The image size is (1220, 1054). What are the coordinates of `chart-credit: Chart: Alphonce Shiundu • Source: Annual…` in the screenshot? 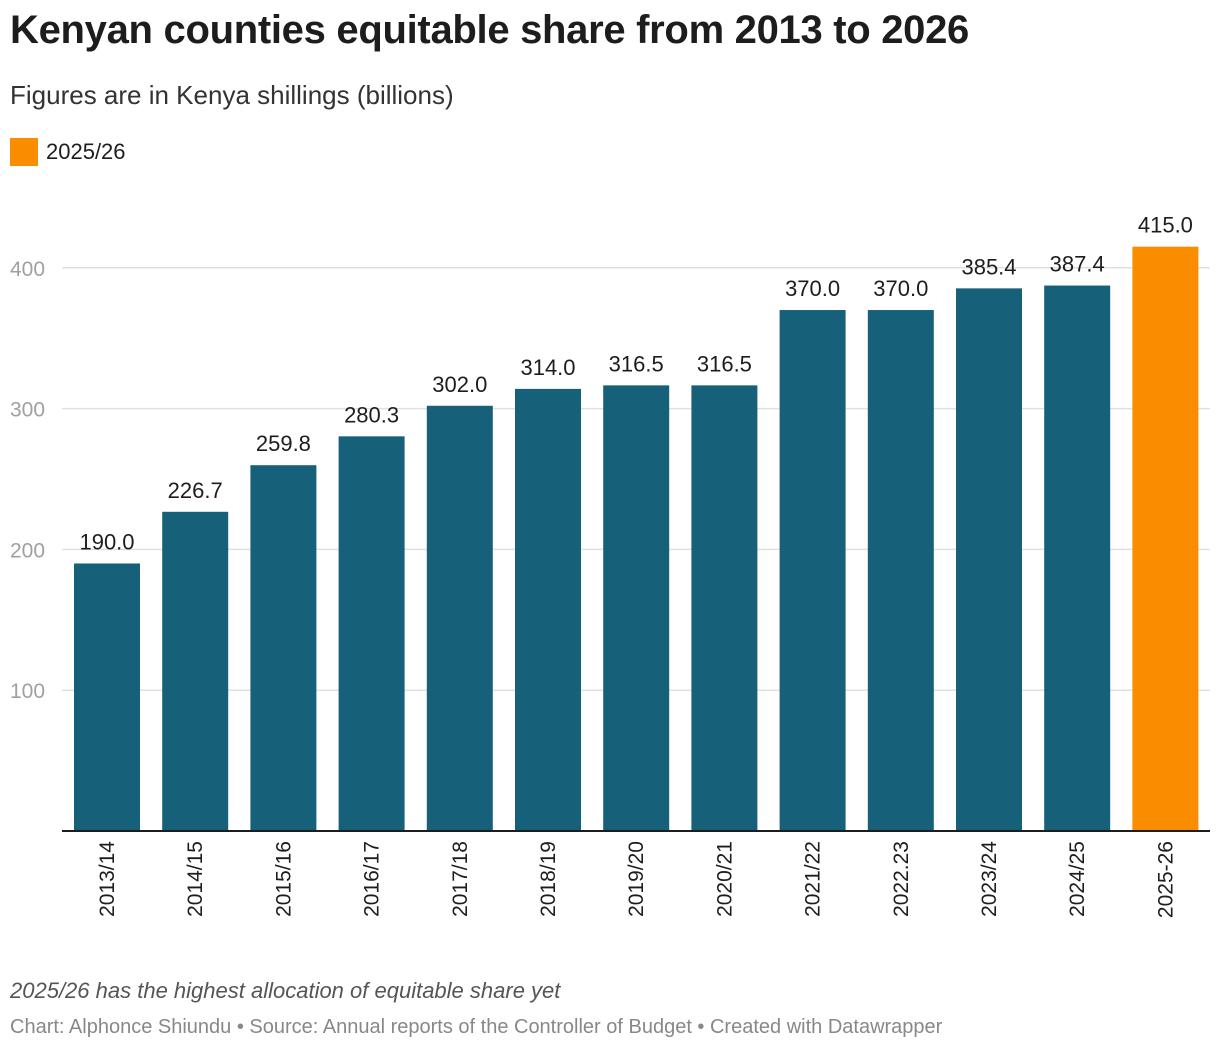 It's located at (476, 1027).